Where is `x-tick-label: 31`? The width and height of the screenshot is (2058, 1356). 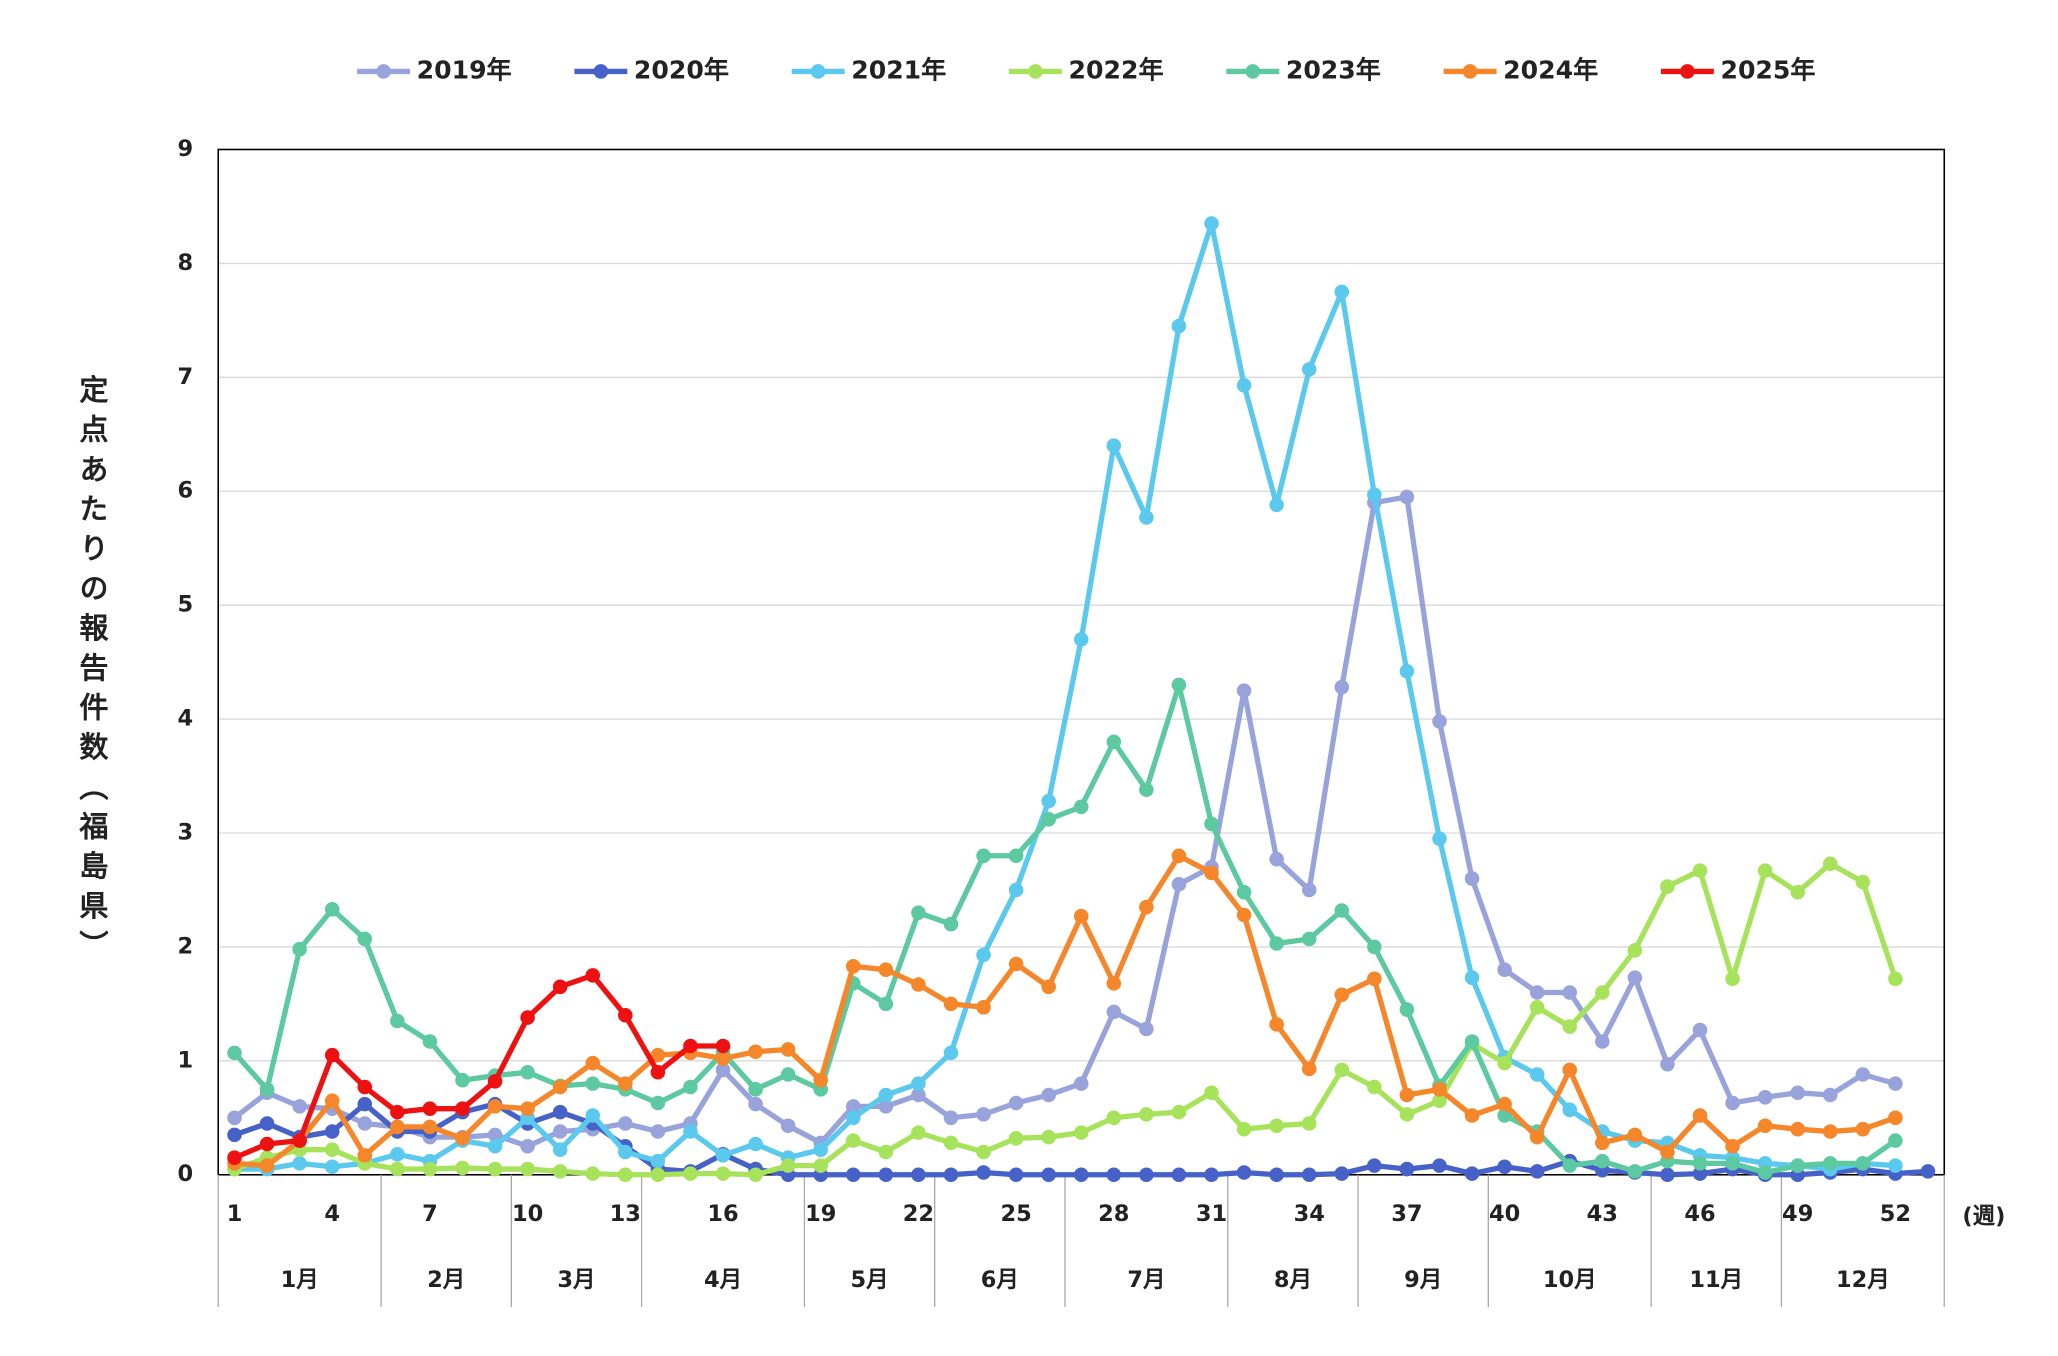
x-tick-label: 31 is located at coordinates (1211, 1214).